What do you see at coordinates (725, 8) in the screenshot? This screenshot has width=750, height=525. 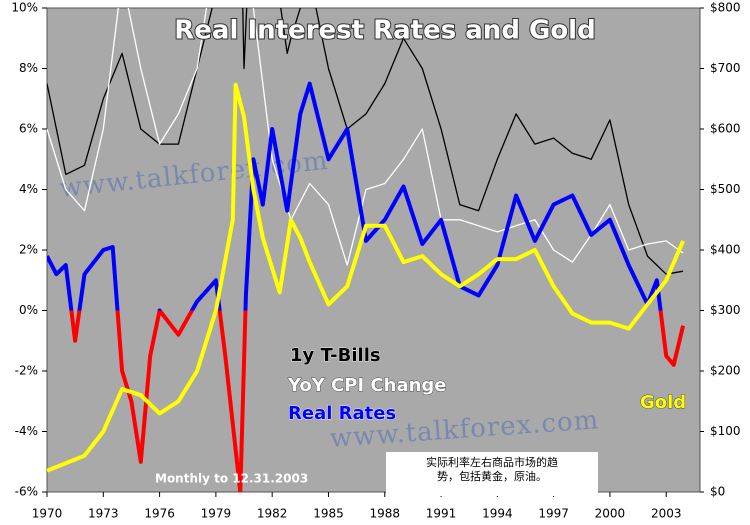 I see `y2-tick-label: $800` at bounding box center [725, 8].